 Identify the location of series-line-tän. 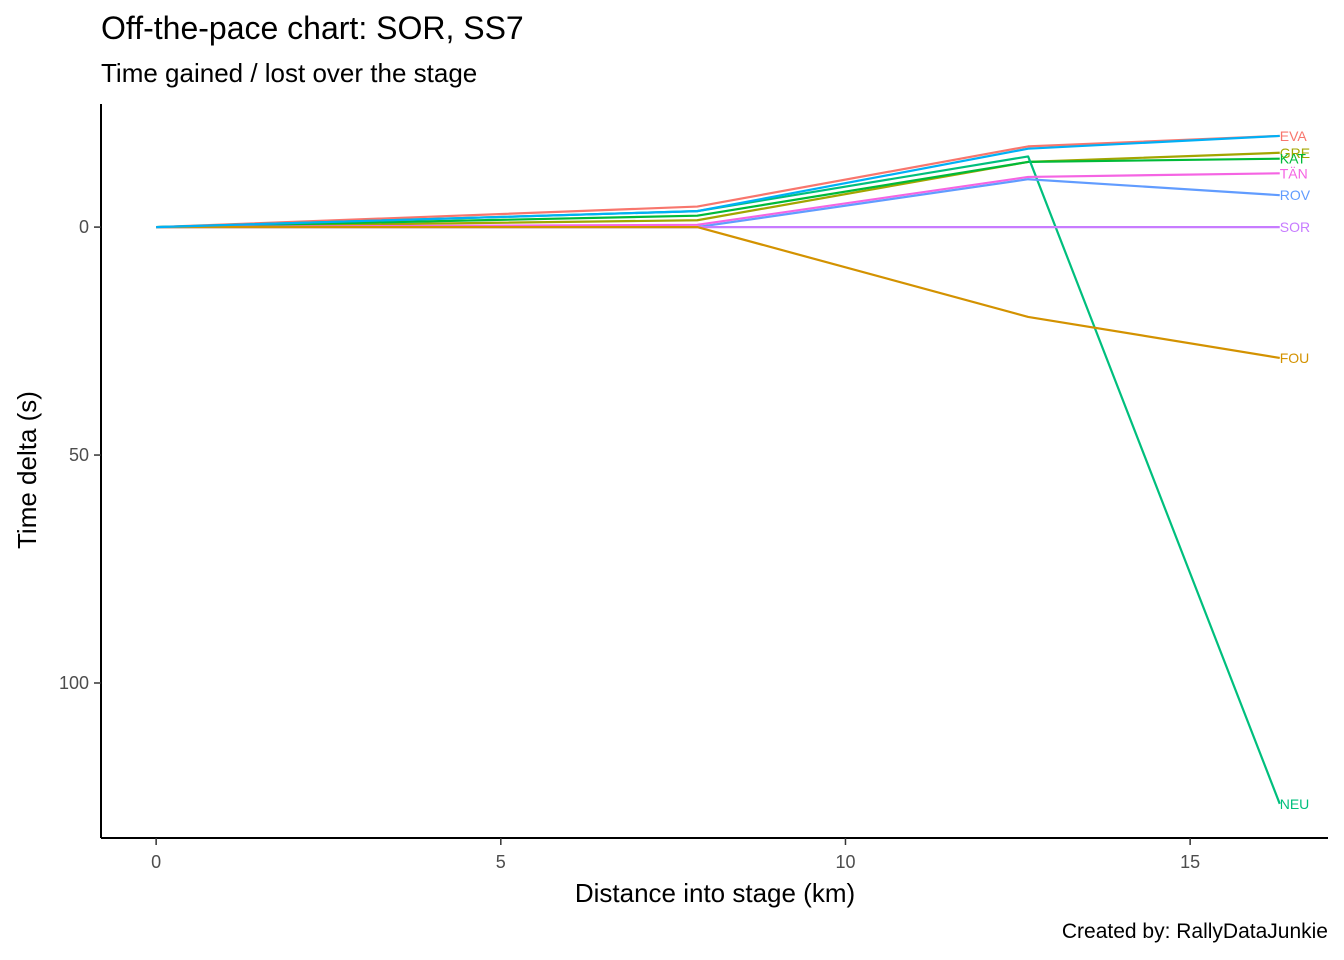
(718, 200).